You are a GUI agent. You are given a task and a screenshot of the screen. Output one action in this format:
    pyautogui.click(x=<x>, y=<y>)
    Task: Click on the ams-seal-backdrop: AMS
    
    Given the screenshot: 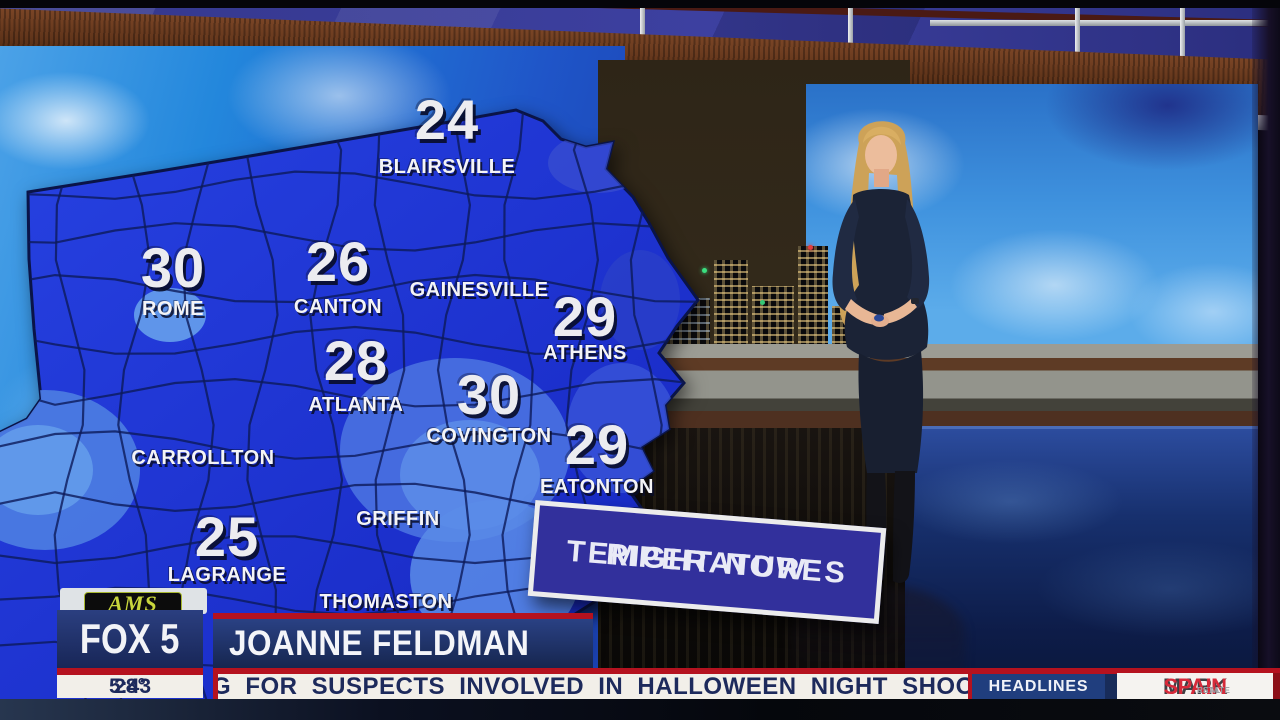 What is the action you would take?
    pyautogui.click(x=133, y=601)
    